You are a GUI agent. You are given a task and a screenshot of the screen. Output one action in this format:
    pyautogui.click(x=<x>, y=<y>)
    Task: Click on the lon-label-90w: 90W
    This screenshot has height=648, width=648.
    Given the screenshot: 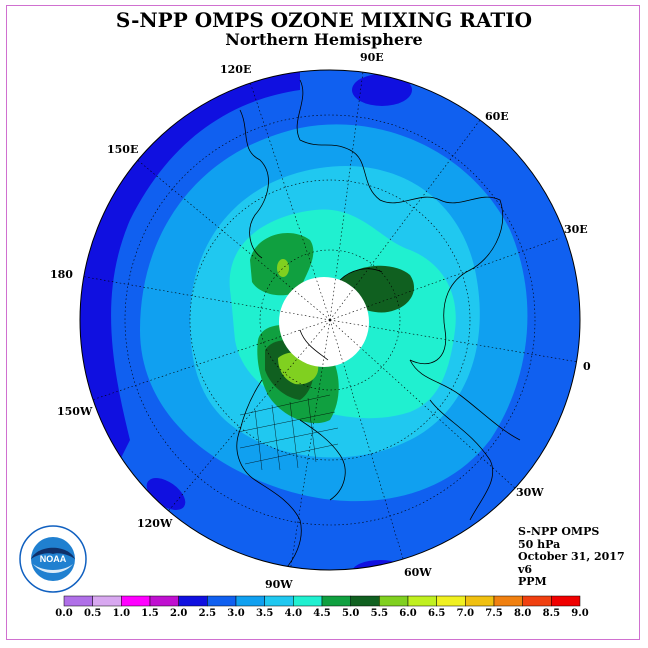 What is the action you would take?
    pyautogui.click(x=279, y=584)
    